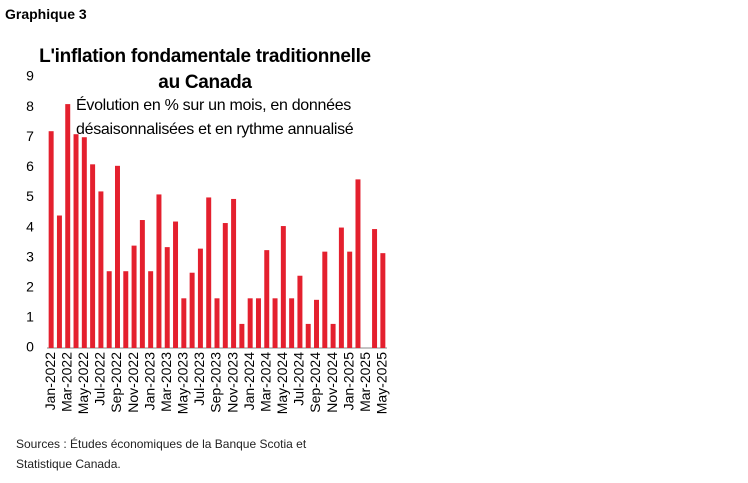  I want to click on x-tick-label: Mar-2022, so click(66, 382).